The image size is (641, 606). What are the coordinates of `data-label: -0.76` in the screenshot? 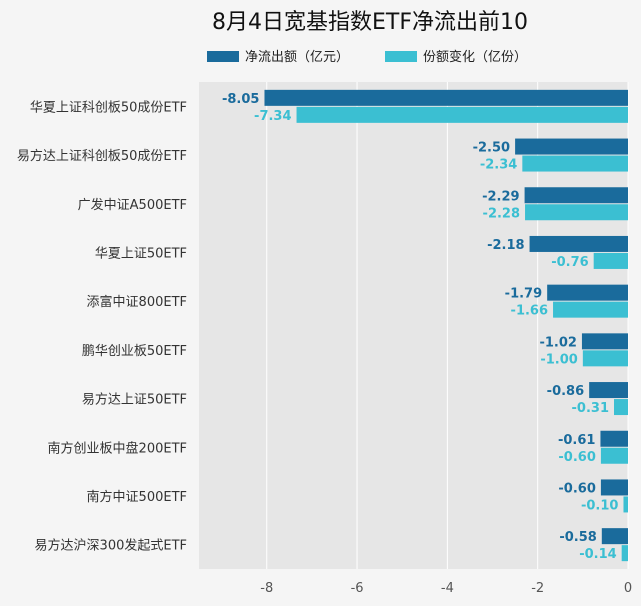 It's located at (569, 262).